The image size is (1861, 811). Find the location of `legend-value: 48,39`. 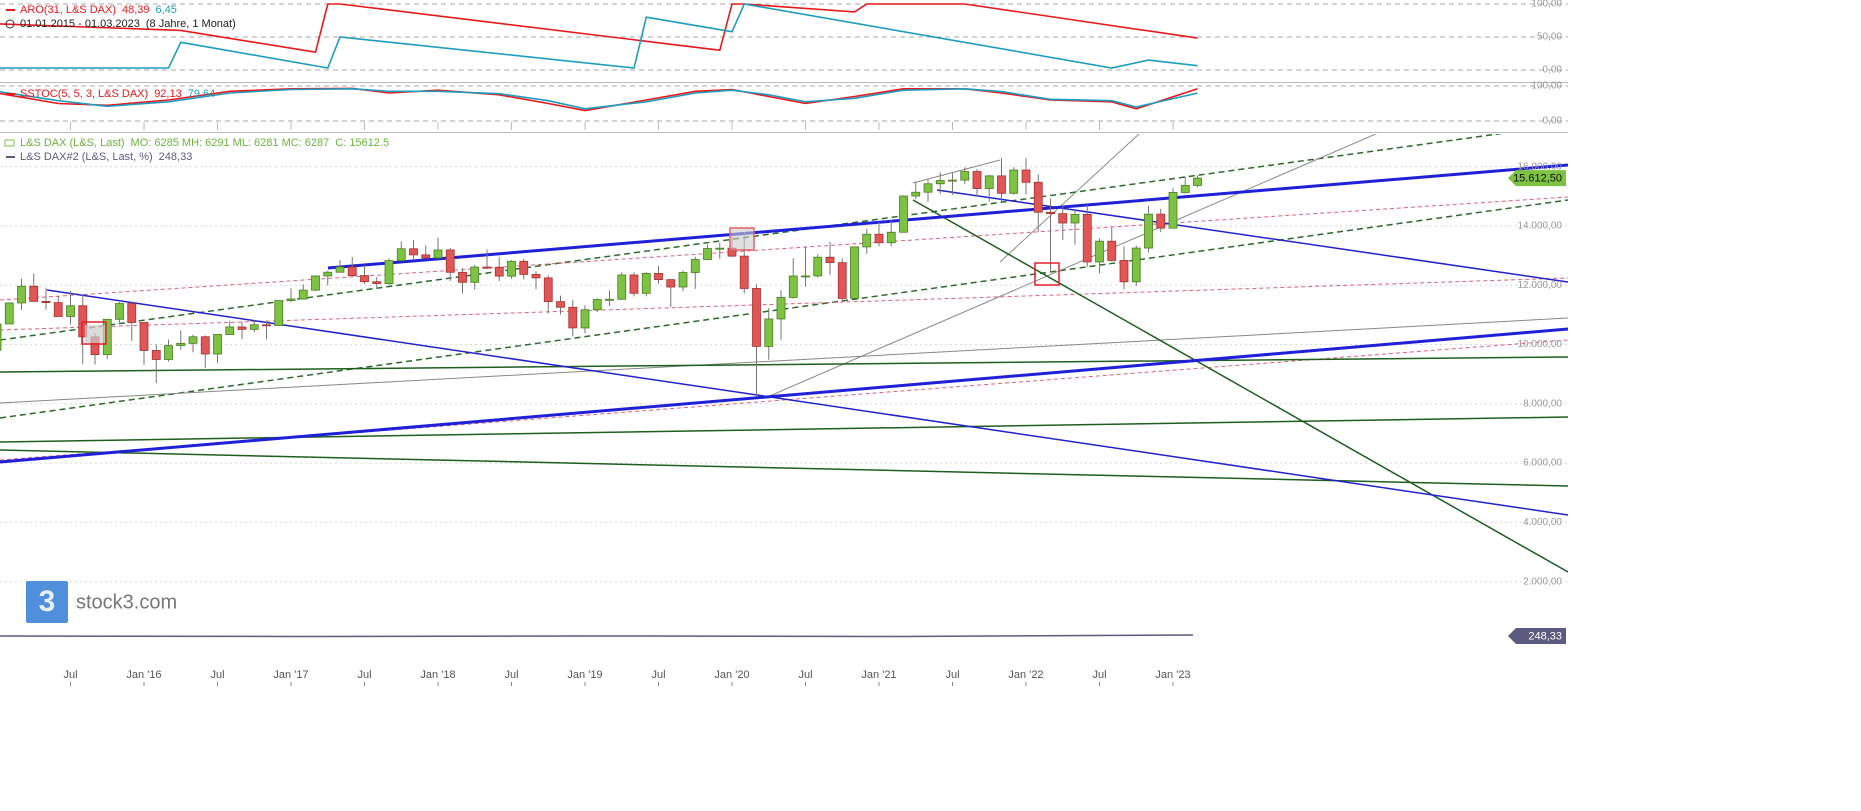

legend-value: 48,39 is located at coordinates (136, 10).